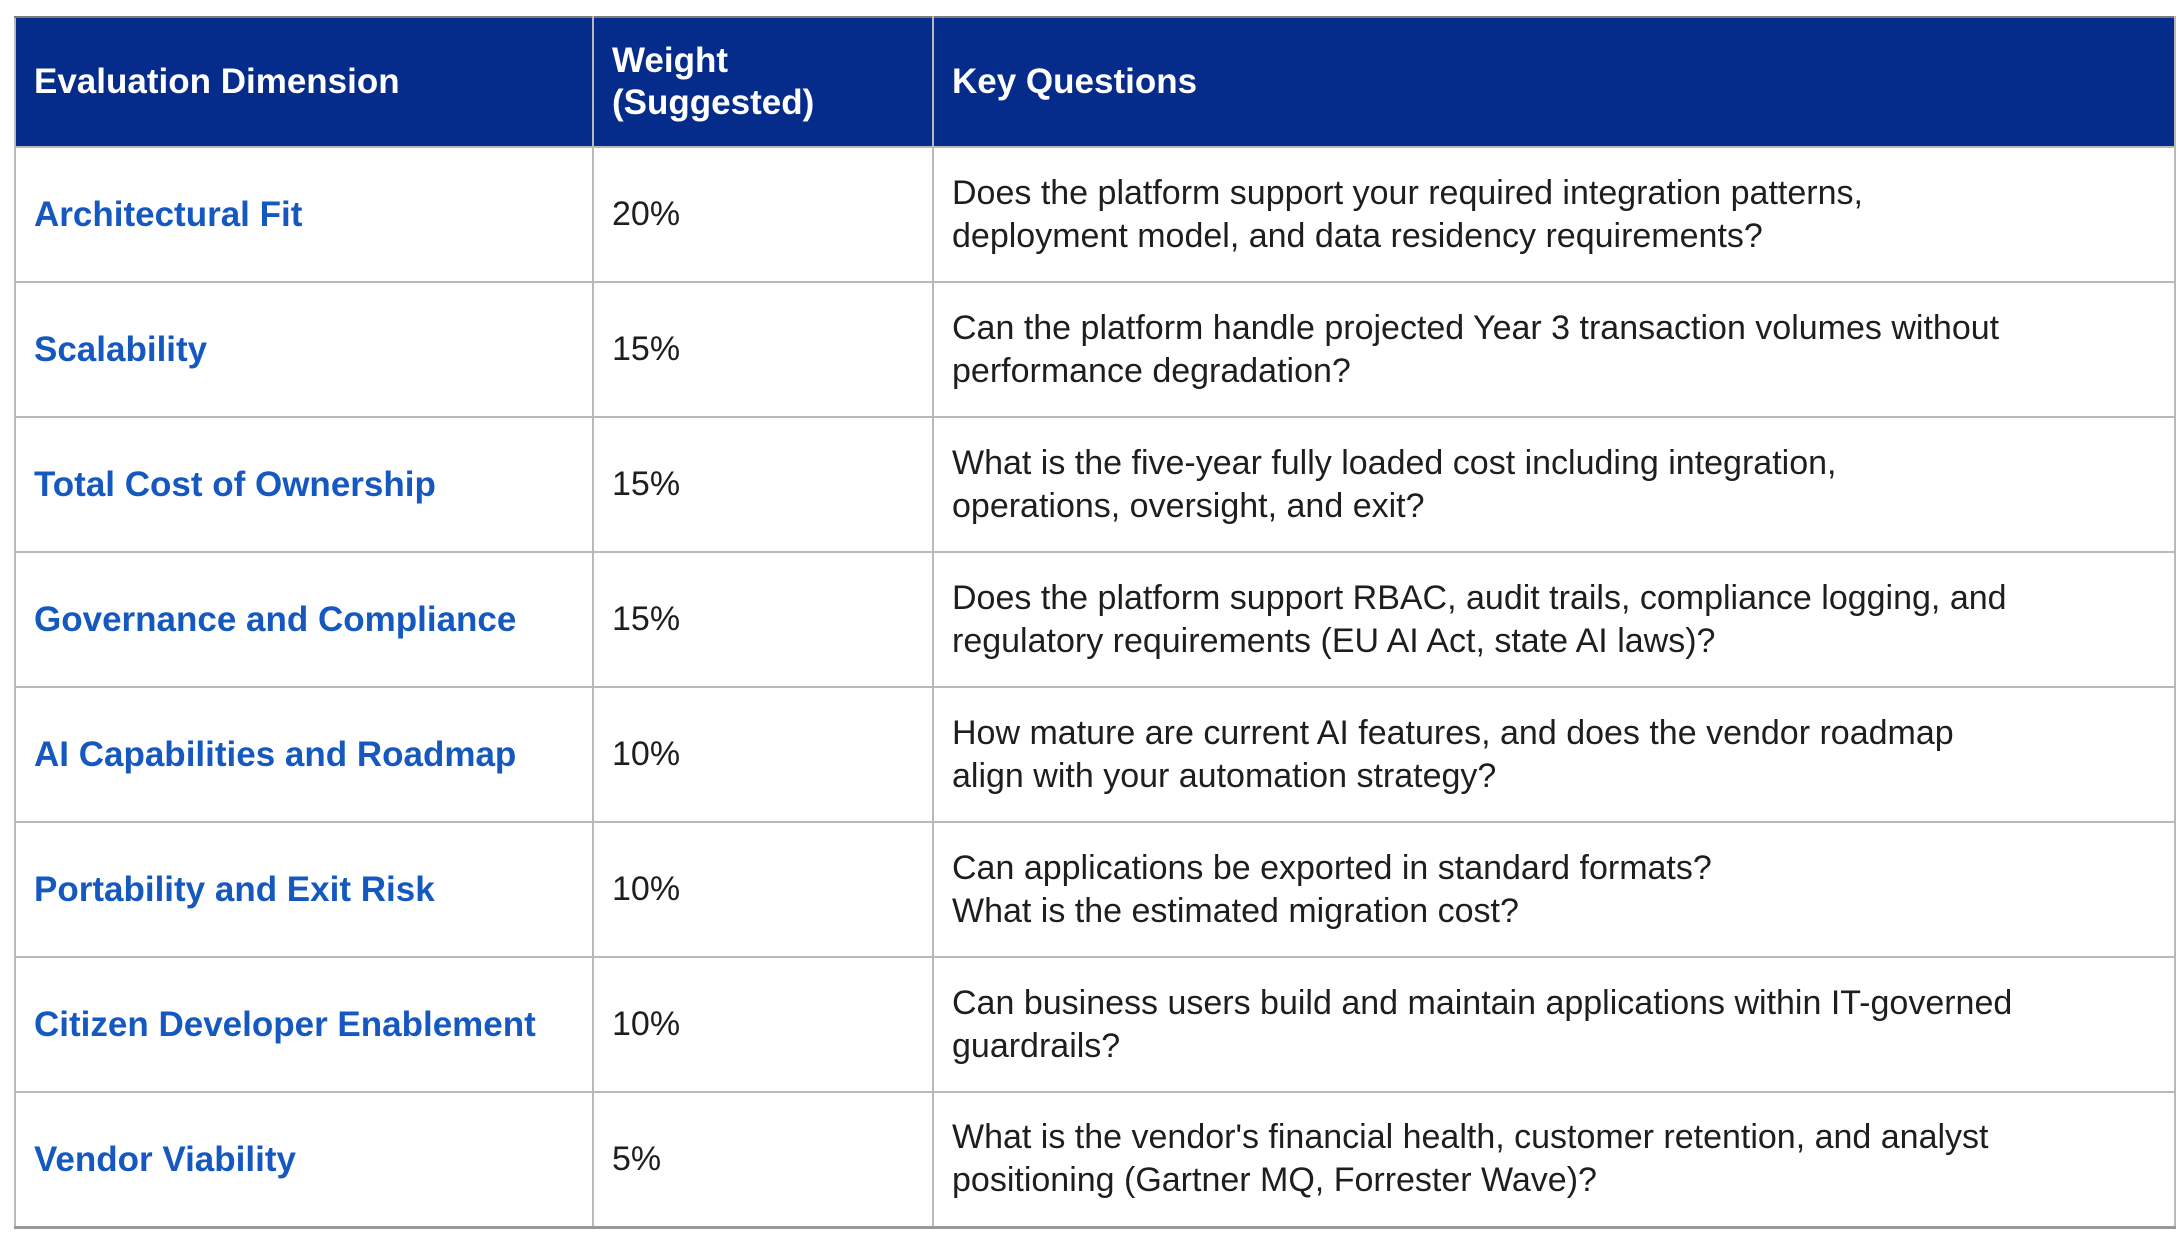  What do you see at coordinates (304, 484) in the screenshot?
I see `dimension-cell: Total Cost of Ownership` at bounding box center [304, 484].